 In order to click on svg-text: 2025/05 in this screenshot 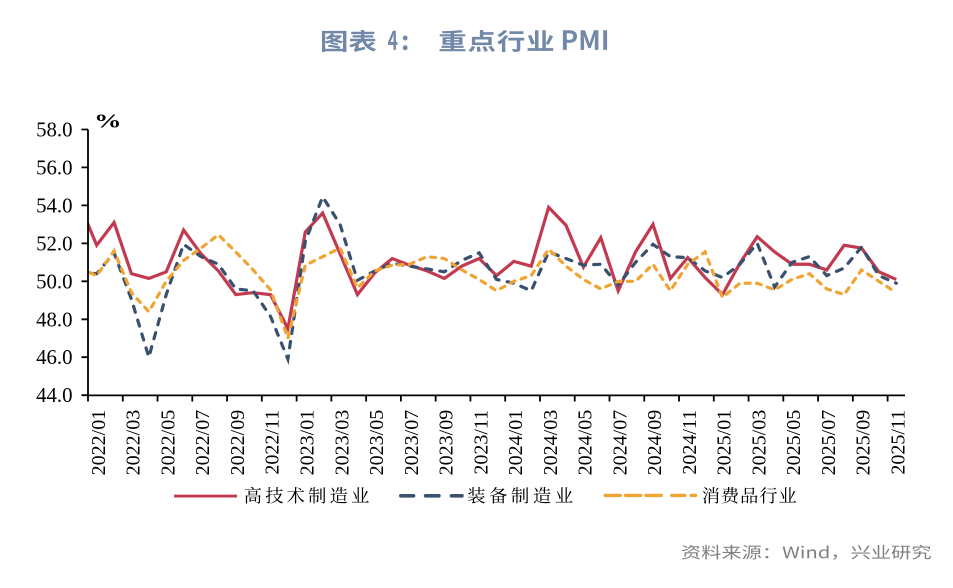, I will do `click(794, 443)`.